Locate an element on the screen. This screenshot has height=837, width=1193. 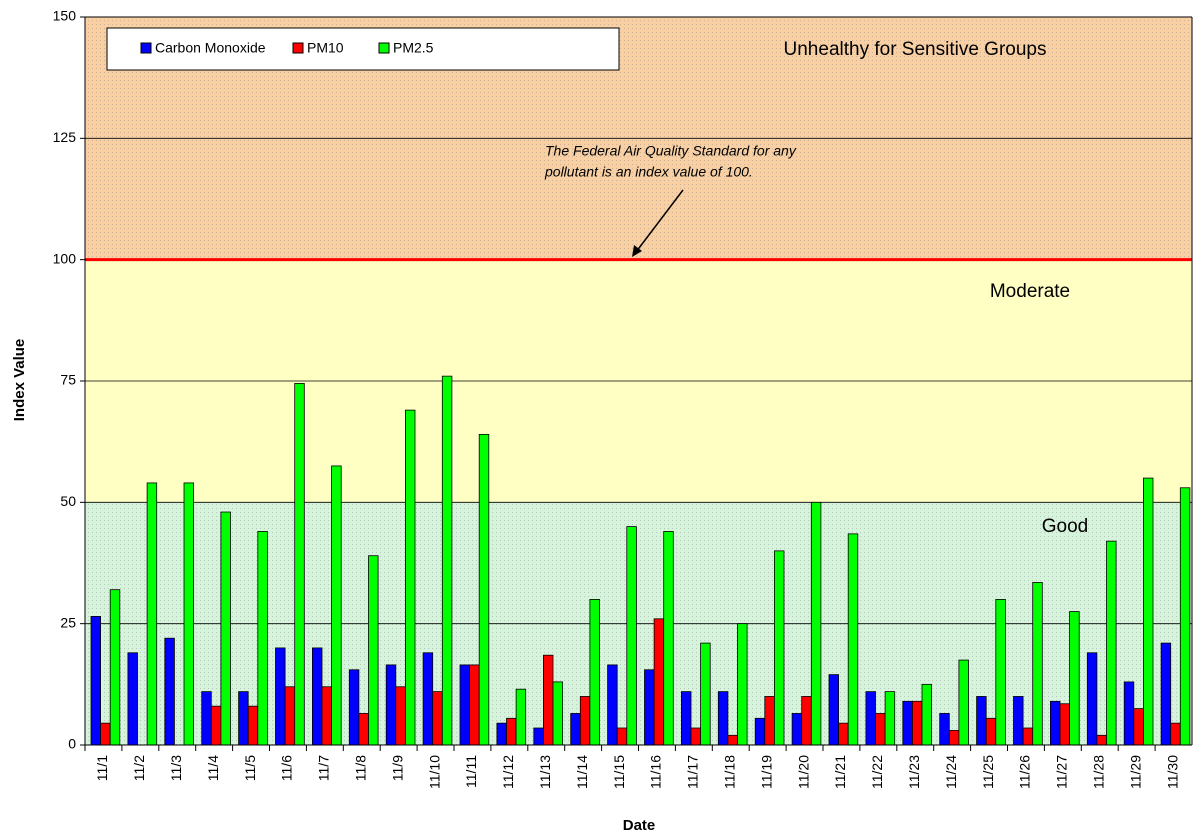
x-tick-label: 11/1 is located at coordinates (102, 768).